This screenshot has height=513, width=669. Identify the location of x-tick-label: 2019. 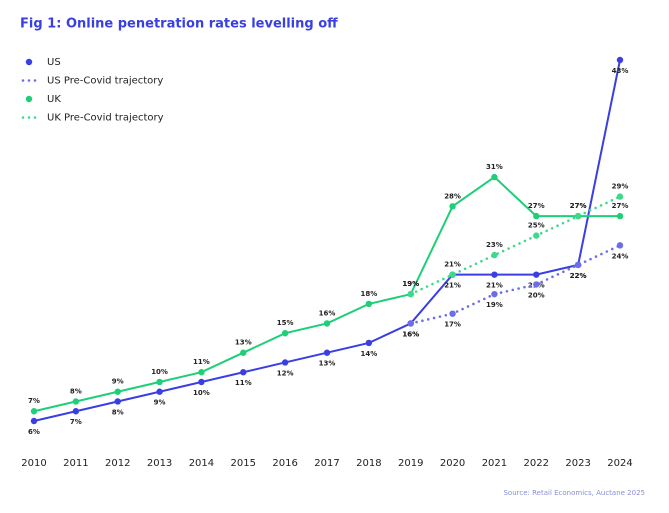
(410, 463).